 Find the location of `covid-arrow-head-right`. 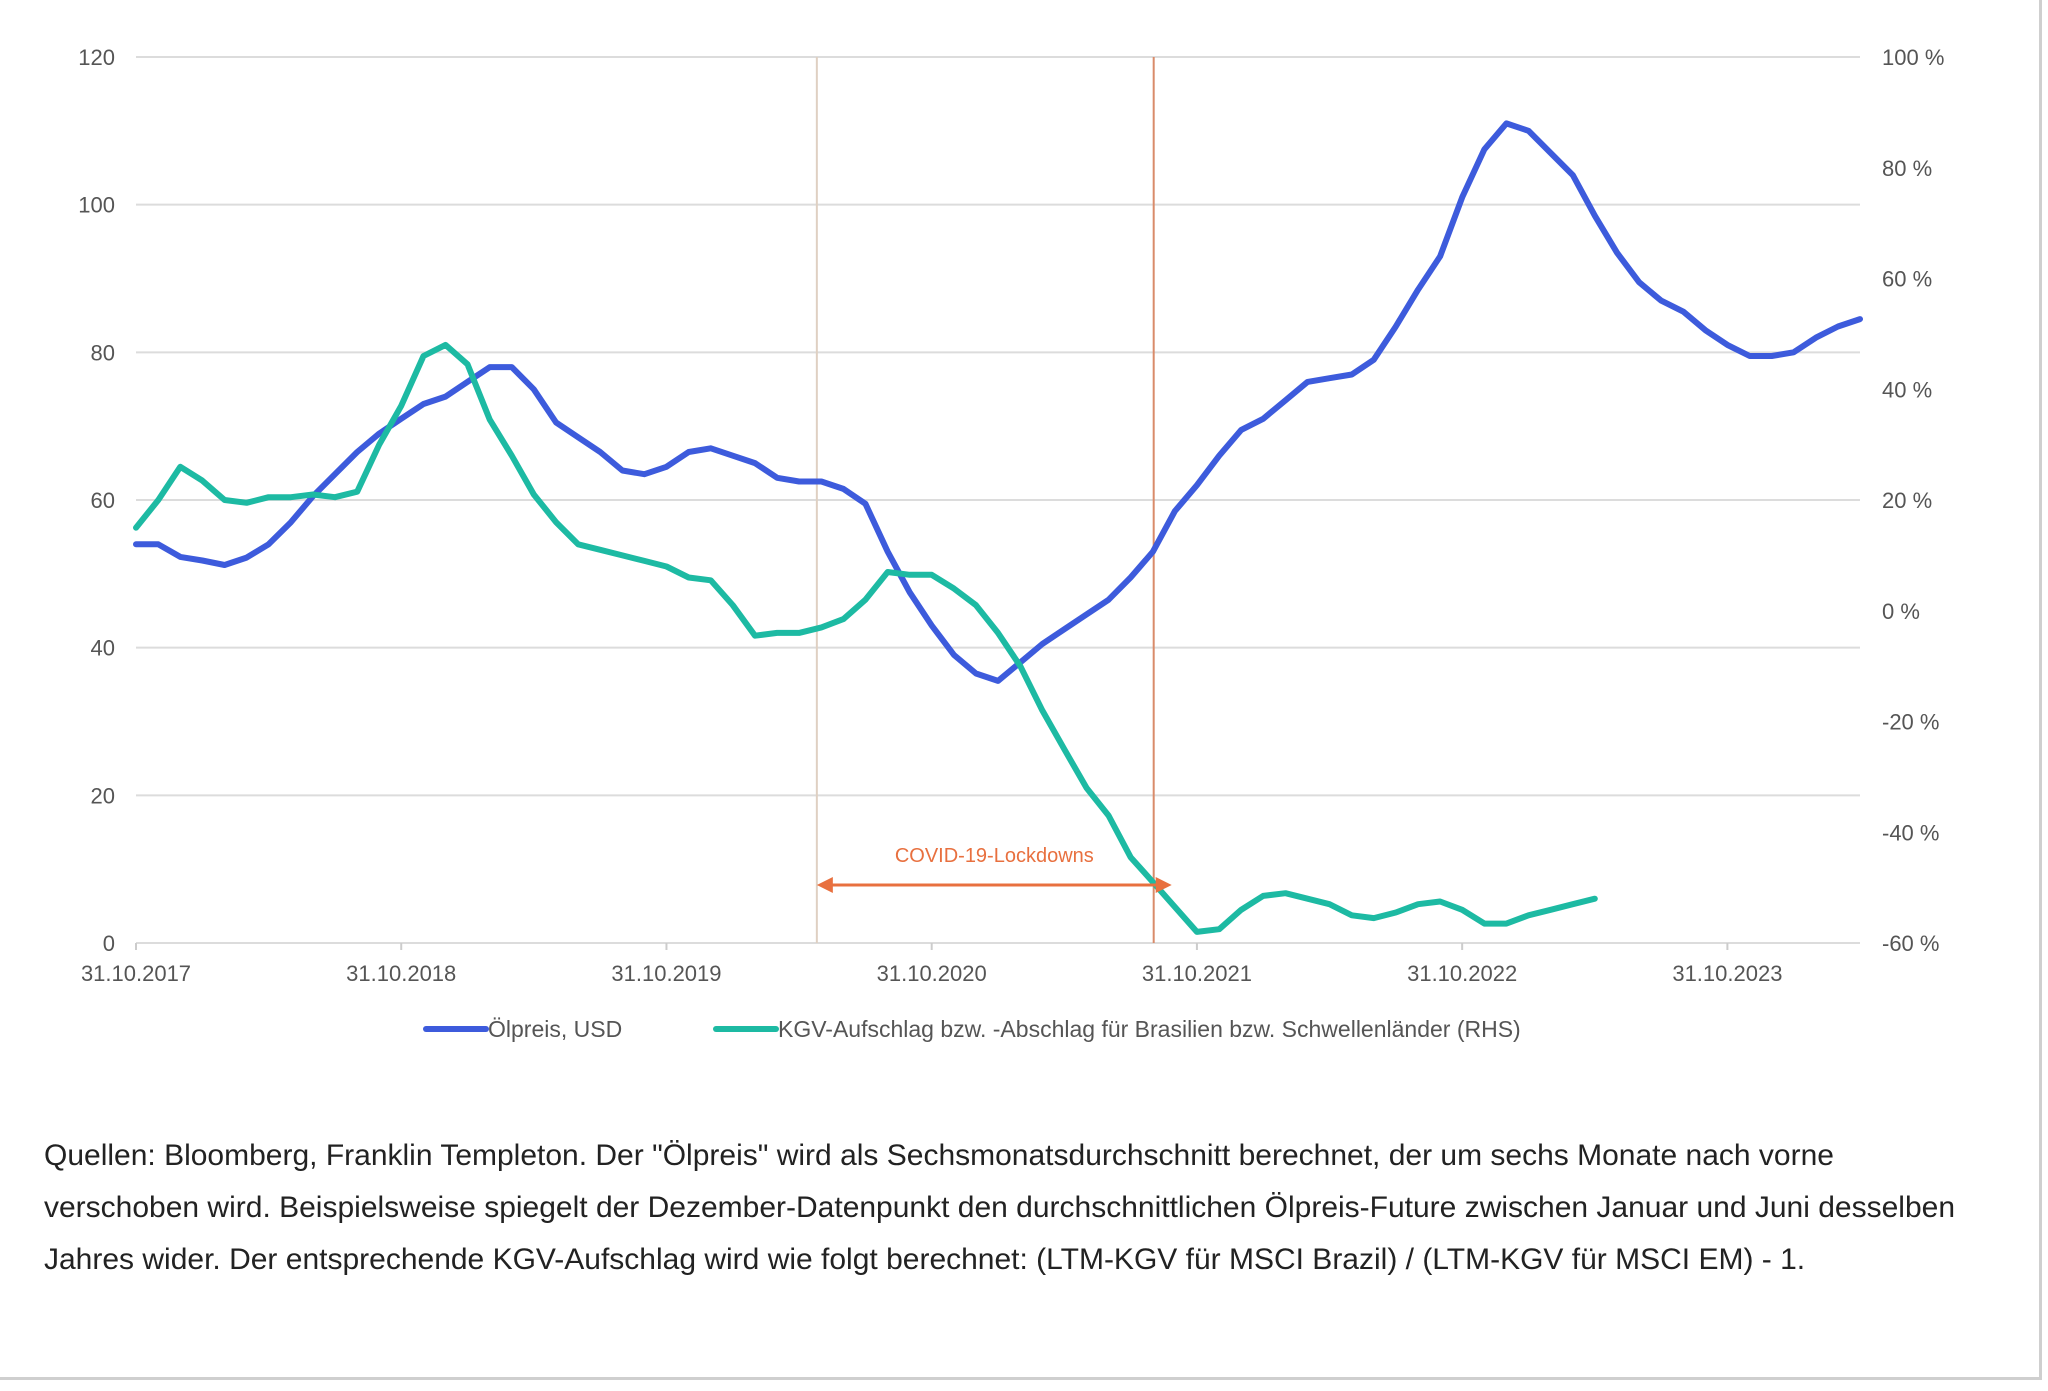

covid-arrow-head-right is located at coordinates (1163, 885).